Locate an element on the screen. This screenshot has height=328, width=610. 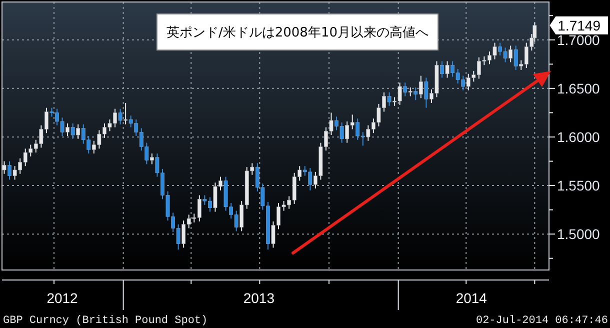
text: GBP Curncy (British Pound Spot) is located at coordinates (105, 321).